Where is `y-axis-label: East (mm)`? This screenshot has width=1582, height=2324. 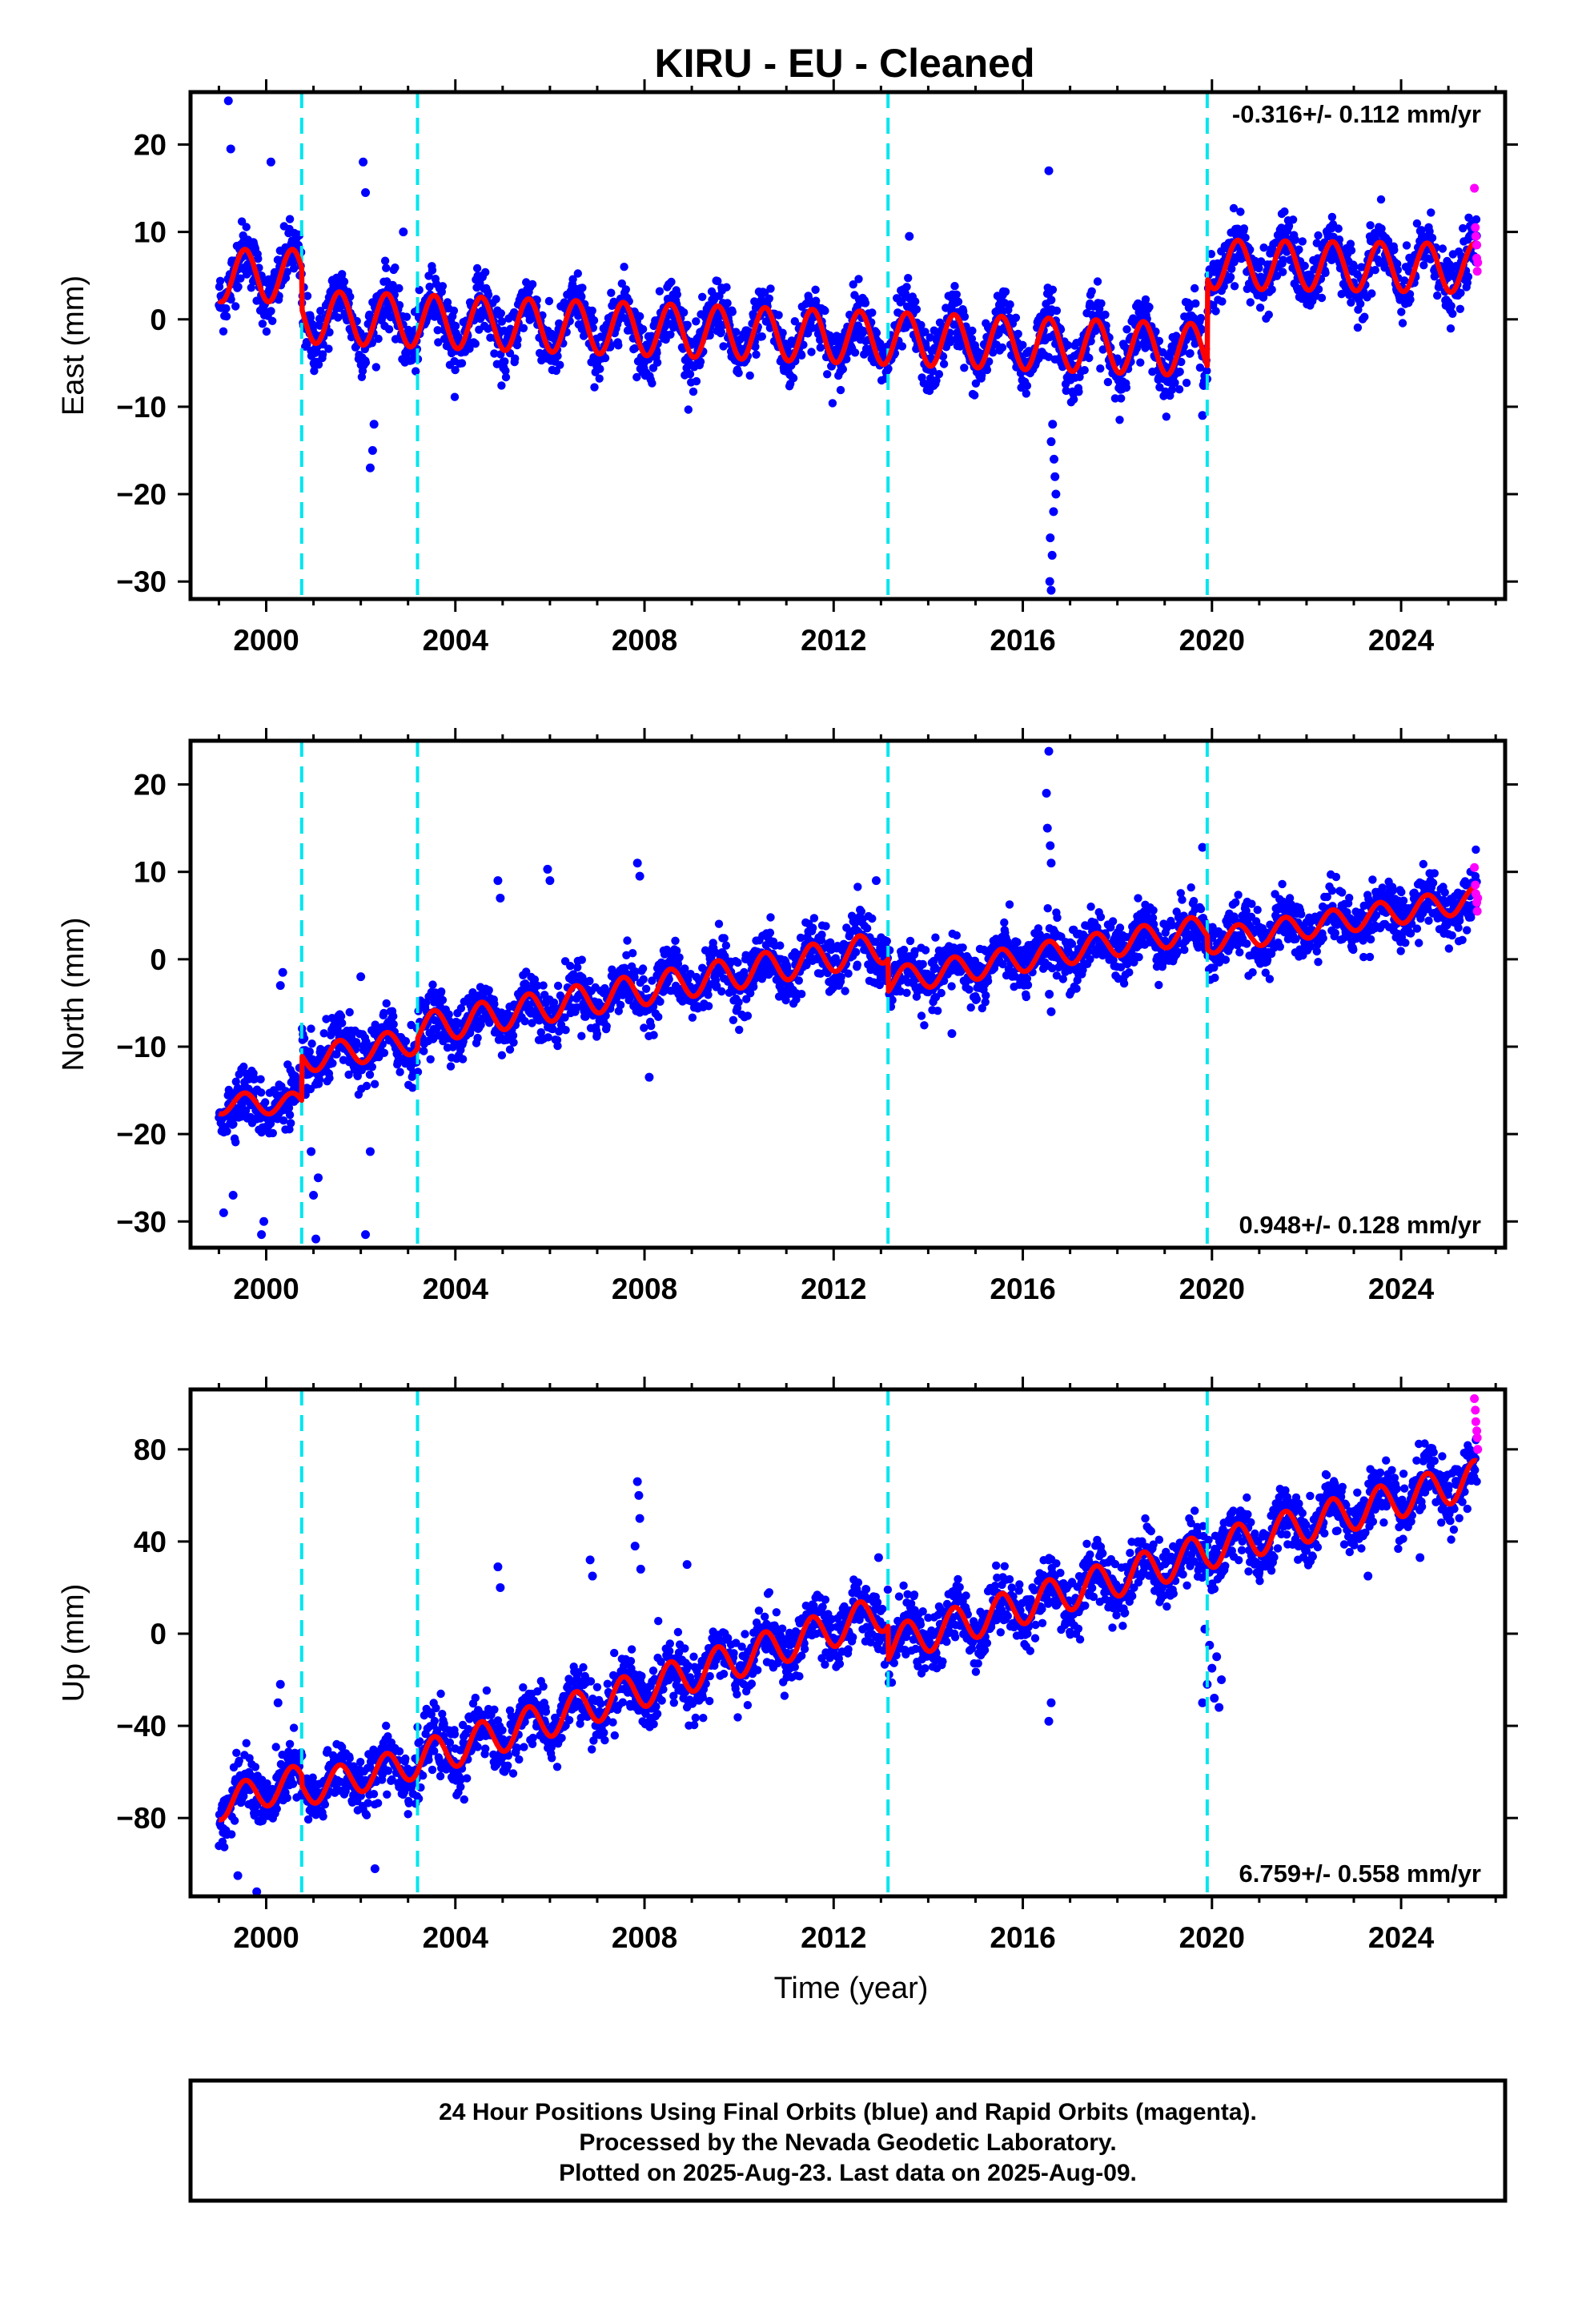
y-axis-label: East (mm) is located at coordinates (74, 345).